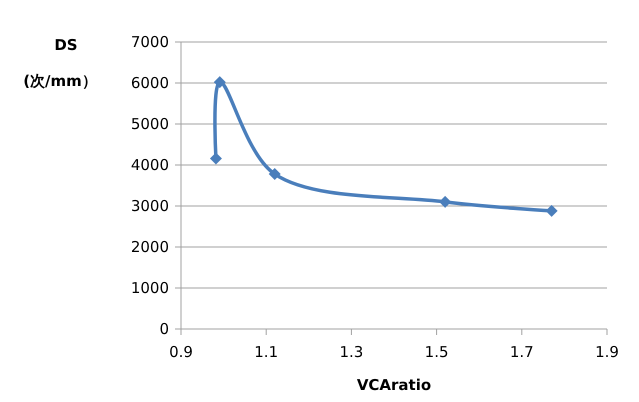 This screenshot has height=402, width=639. I want to click on y-tick-label: 7000, so click(149, 42).